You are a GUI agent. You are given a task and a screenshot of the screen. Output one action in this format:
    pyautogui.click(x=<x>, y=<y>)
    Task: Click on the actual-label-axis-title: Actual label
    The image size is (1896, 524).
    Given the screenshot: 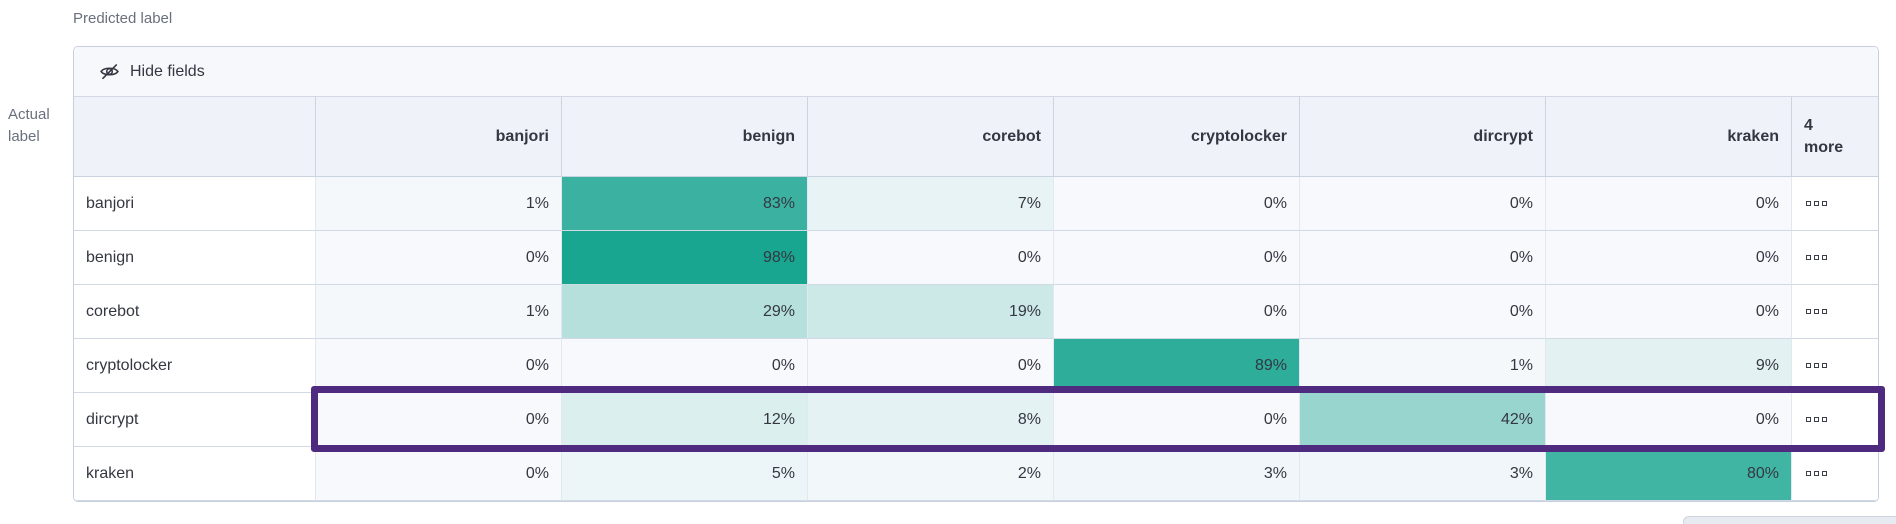 What is the action you would take?
    pyautogui.click(x=29, y=125)
    